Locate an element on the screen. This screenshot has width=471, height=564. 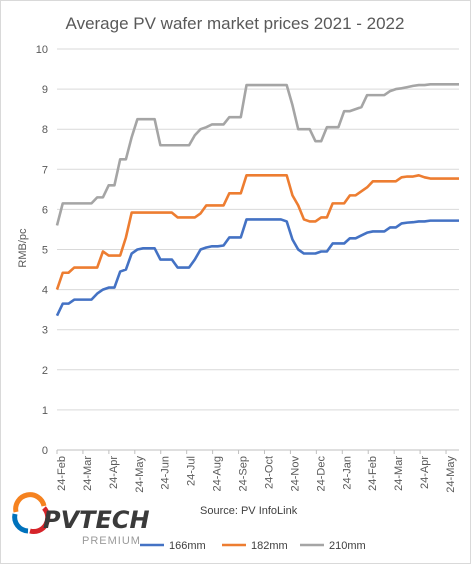
pv-tech-logo: PVTECH PREMIUM is located at coordinates (81, 519).